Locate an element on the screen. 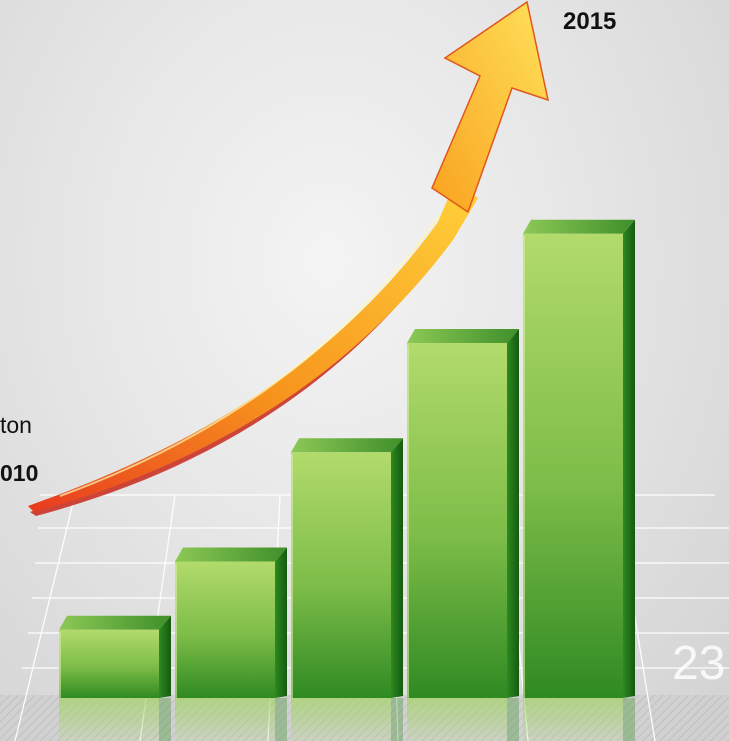 This screenshot has height=741, width=729. bar-reflections is located at coordinates (347, 719).